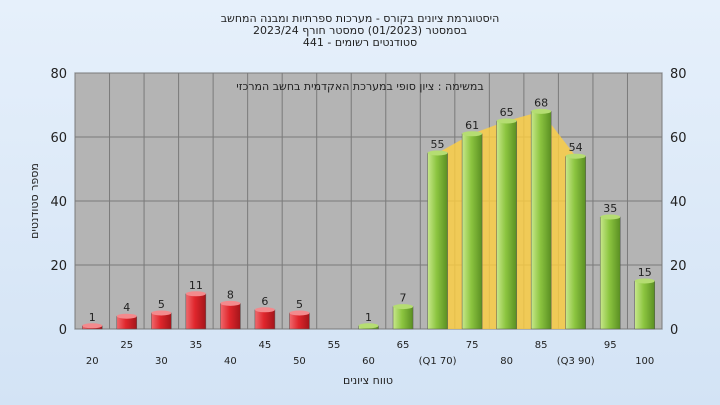  Describe the element at coordinates (403, 298) in the screenshot. I see `data-label-65: 7` at that location.